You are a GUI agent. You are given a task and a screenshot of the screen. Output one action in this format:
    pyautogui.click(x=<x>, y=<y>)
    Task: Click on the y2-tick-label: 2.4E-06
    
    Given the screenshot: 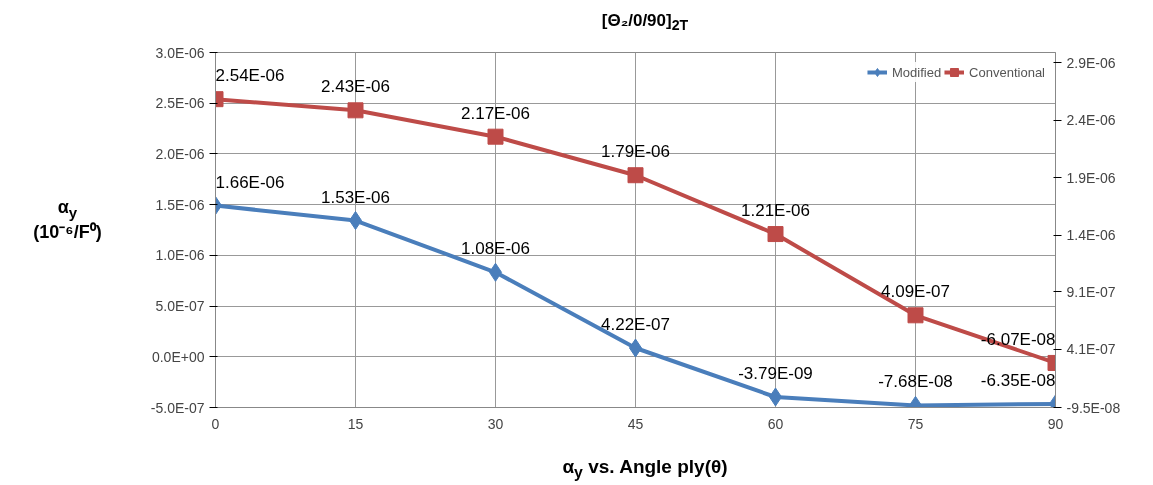 What is the action you would take?
    pyautogui.click(x=1091, y=120)
    